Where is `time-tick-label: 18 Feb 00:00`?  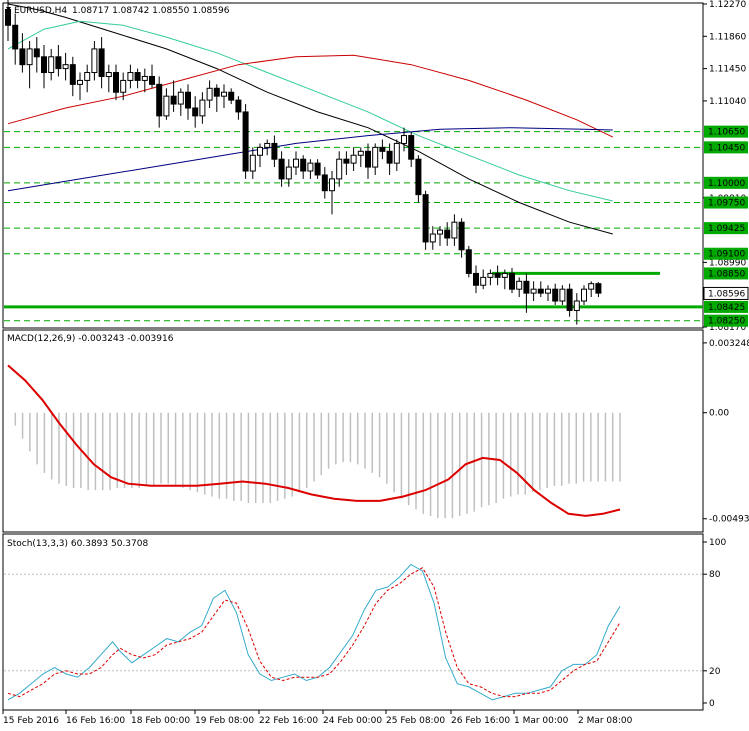
time-tick-label: 18 Feb 00:00 is located at coordinates (160, 721).